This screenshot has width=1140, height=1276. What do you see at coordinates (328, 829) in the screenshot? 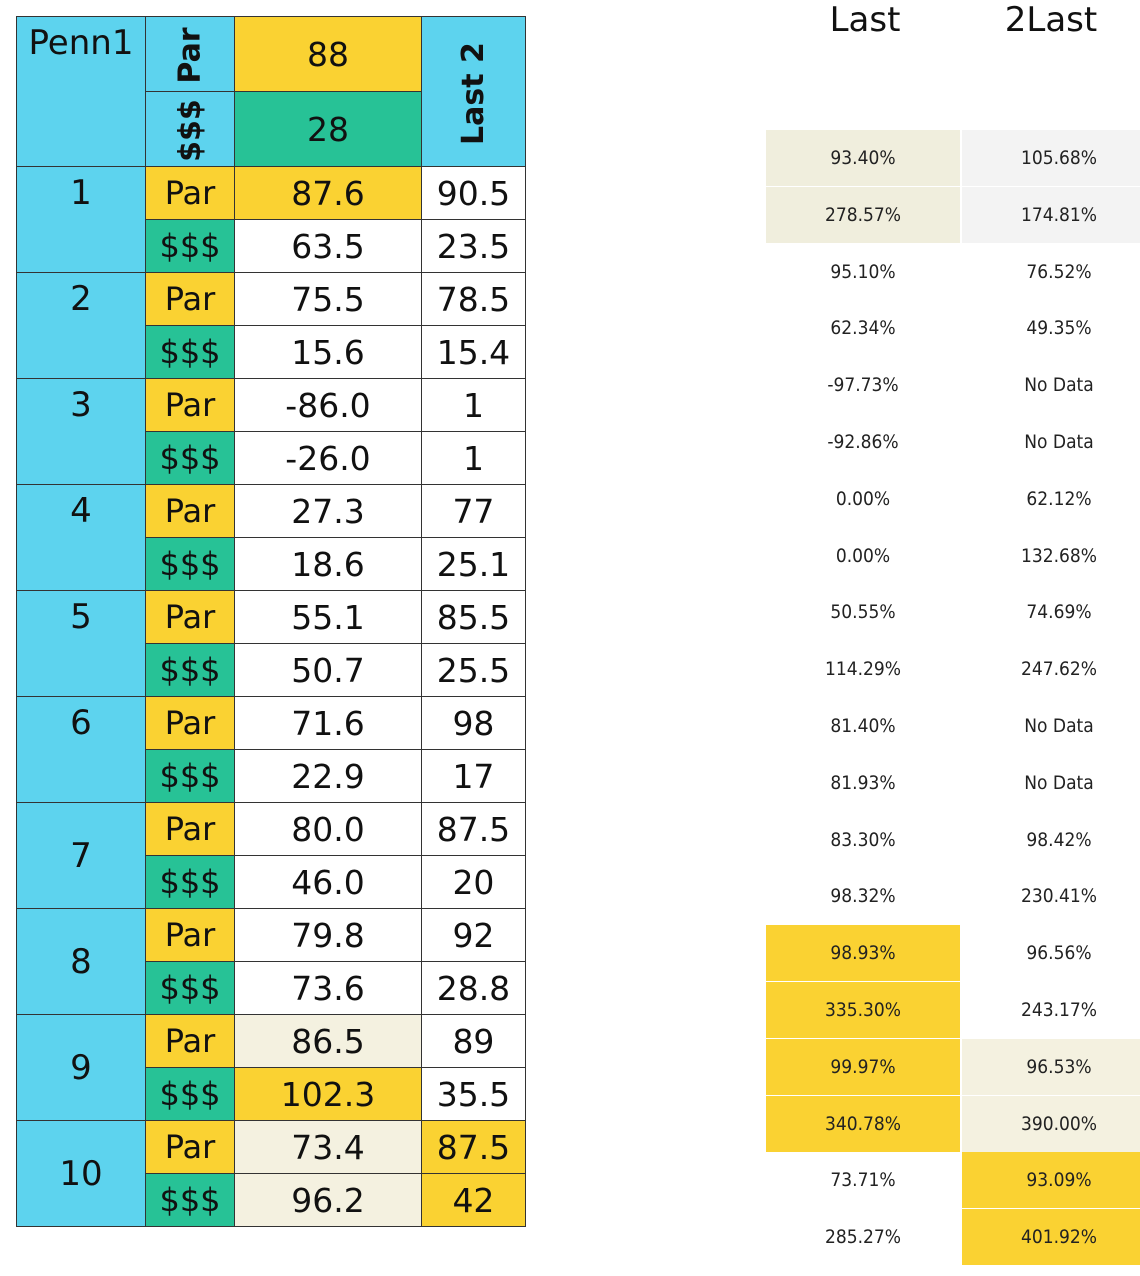
I see `figure-value-cell: 80.0` at bounding box center [328, 829].